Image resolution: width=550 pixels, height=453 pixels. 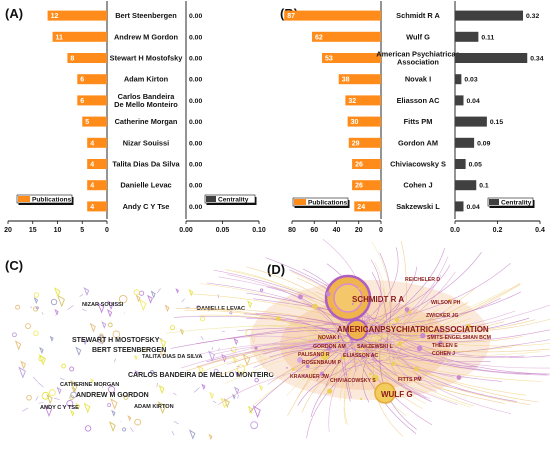 I want to click on publications-tick-label: 0, so click(x=107, y=230).